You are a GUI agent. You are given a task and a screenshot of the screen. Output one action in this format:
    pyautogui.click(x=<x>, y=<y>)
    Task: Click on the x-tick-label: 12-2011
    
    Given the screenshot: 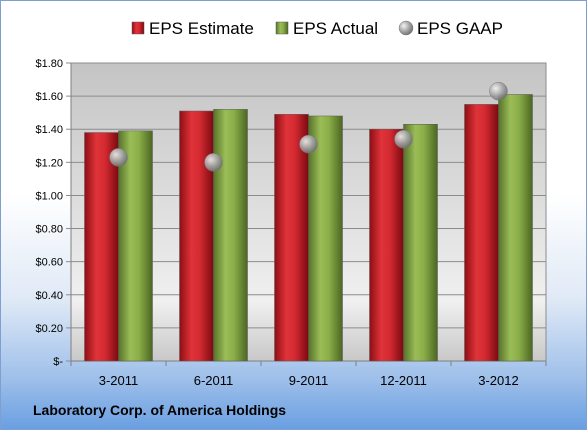 What is the action you would take?
    pyautogui.click(x=403, y=380)
    